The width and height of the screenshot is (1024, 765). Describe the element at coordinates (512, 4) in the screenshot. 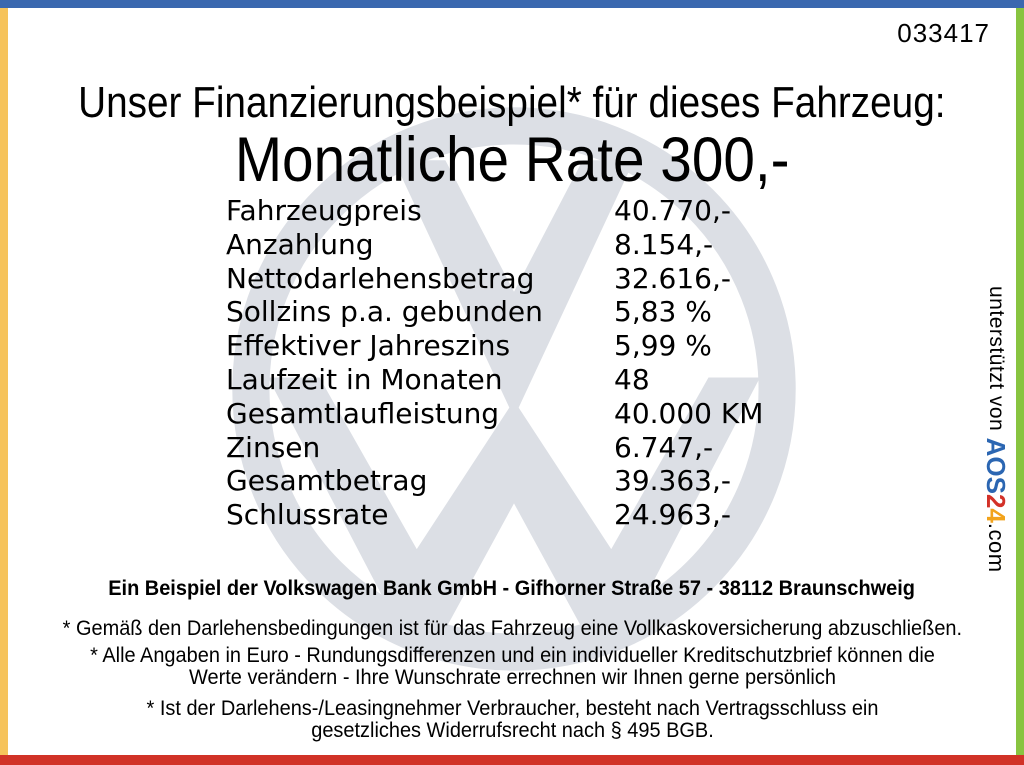

I see `frame-stripe-top` at that location.